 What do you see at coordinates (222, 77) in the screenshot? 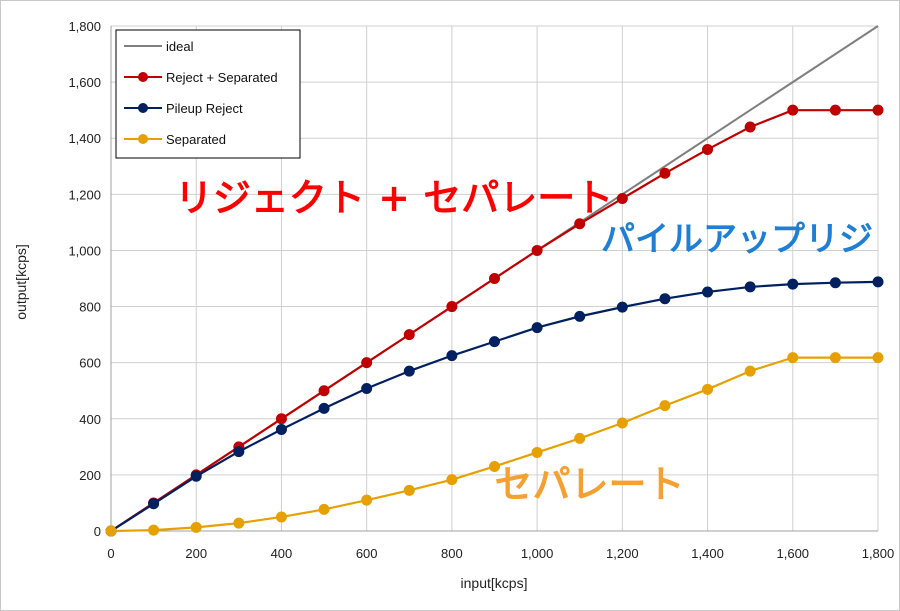
I see `legend-label-reject-separated: Reject + Separated` at bounding box center [222, 77].